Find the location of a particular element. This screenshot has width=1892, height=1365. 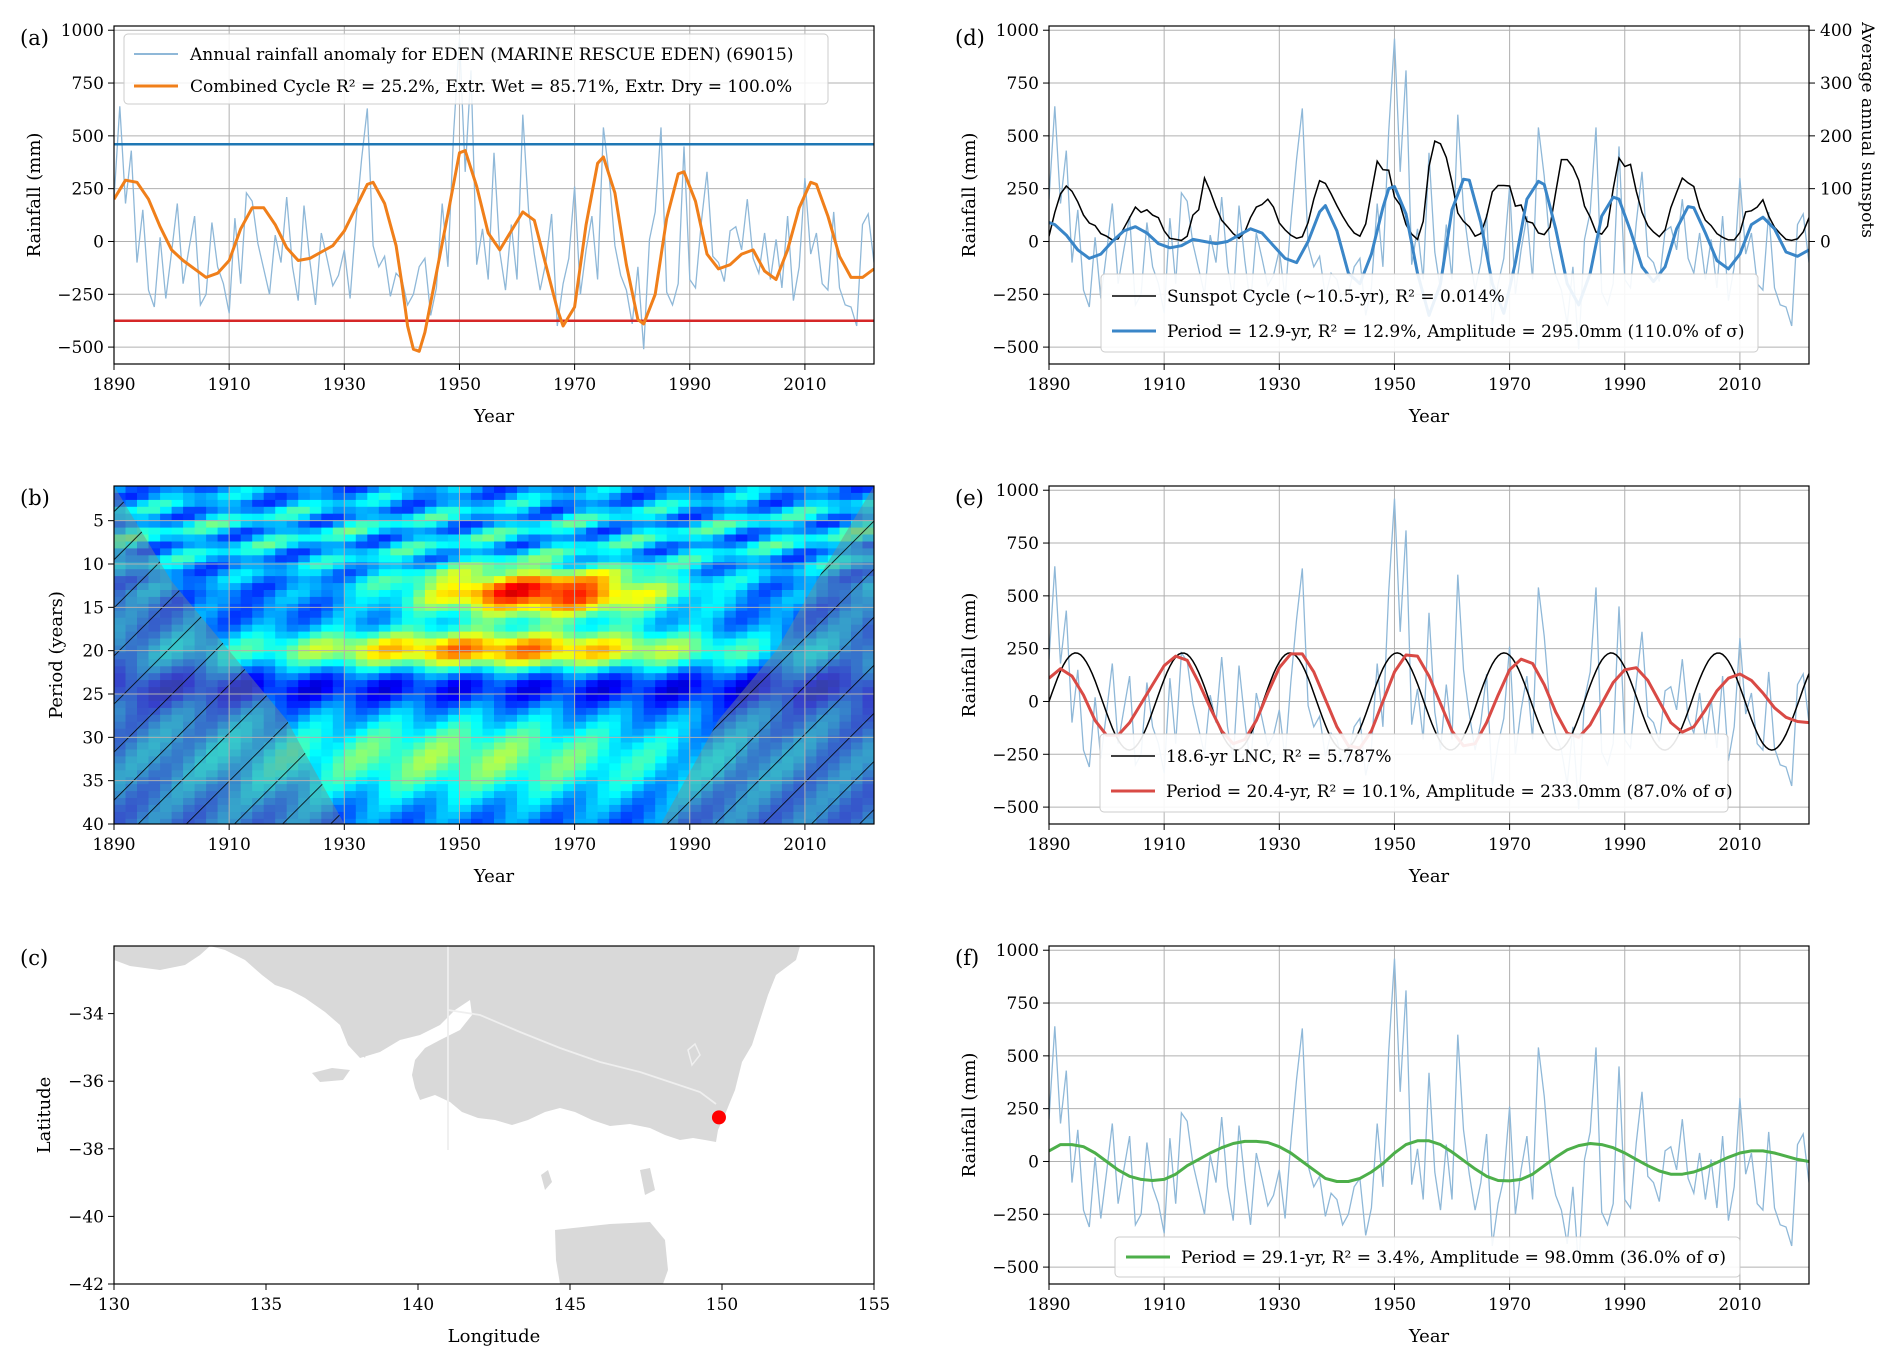

y-tick-label: 30 is located at coordinates (93, 738).